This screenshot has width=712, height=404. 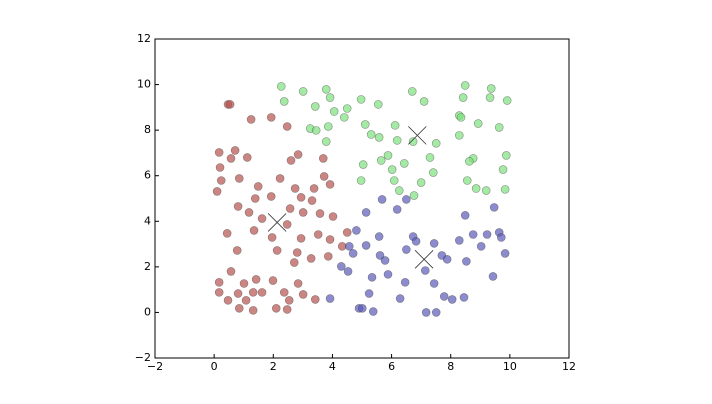 What do you see at coordinates (510, 366) in the screenshot?
I see `x-tick-label: 10` at bounding box center [510, 366].